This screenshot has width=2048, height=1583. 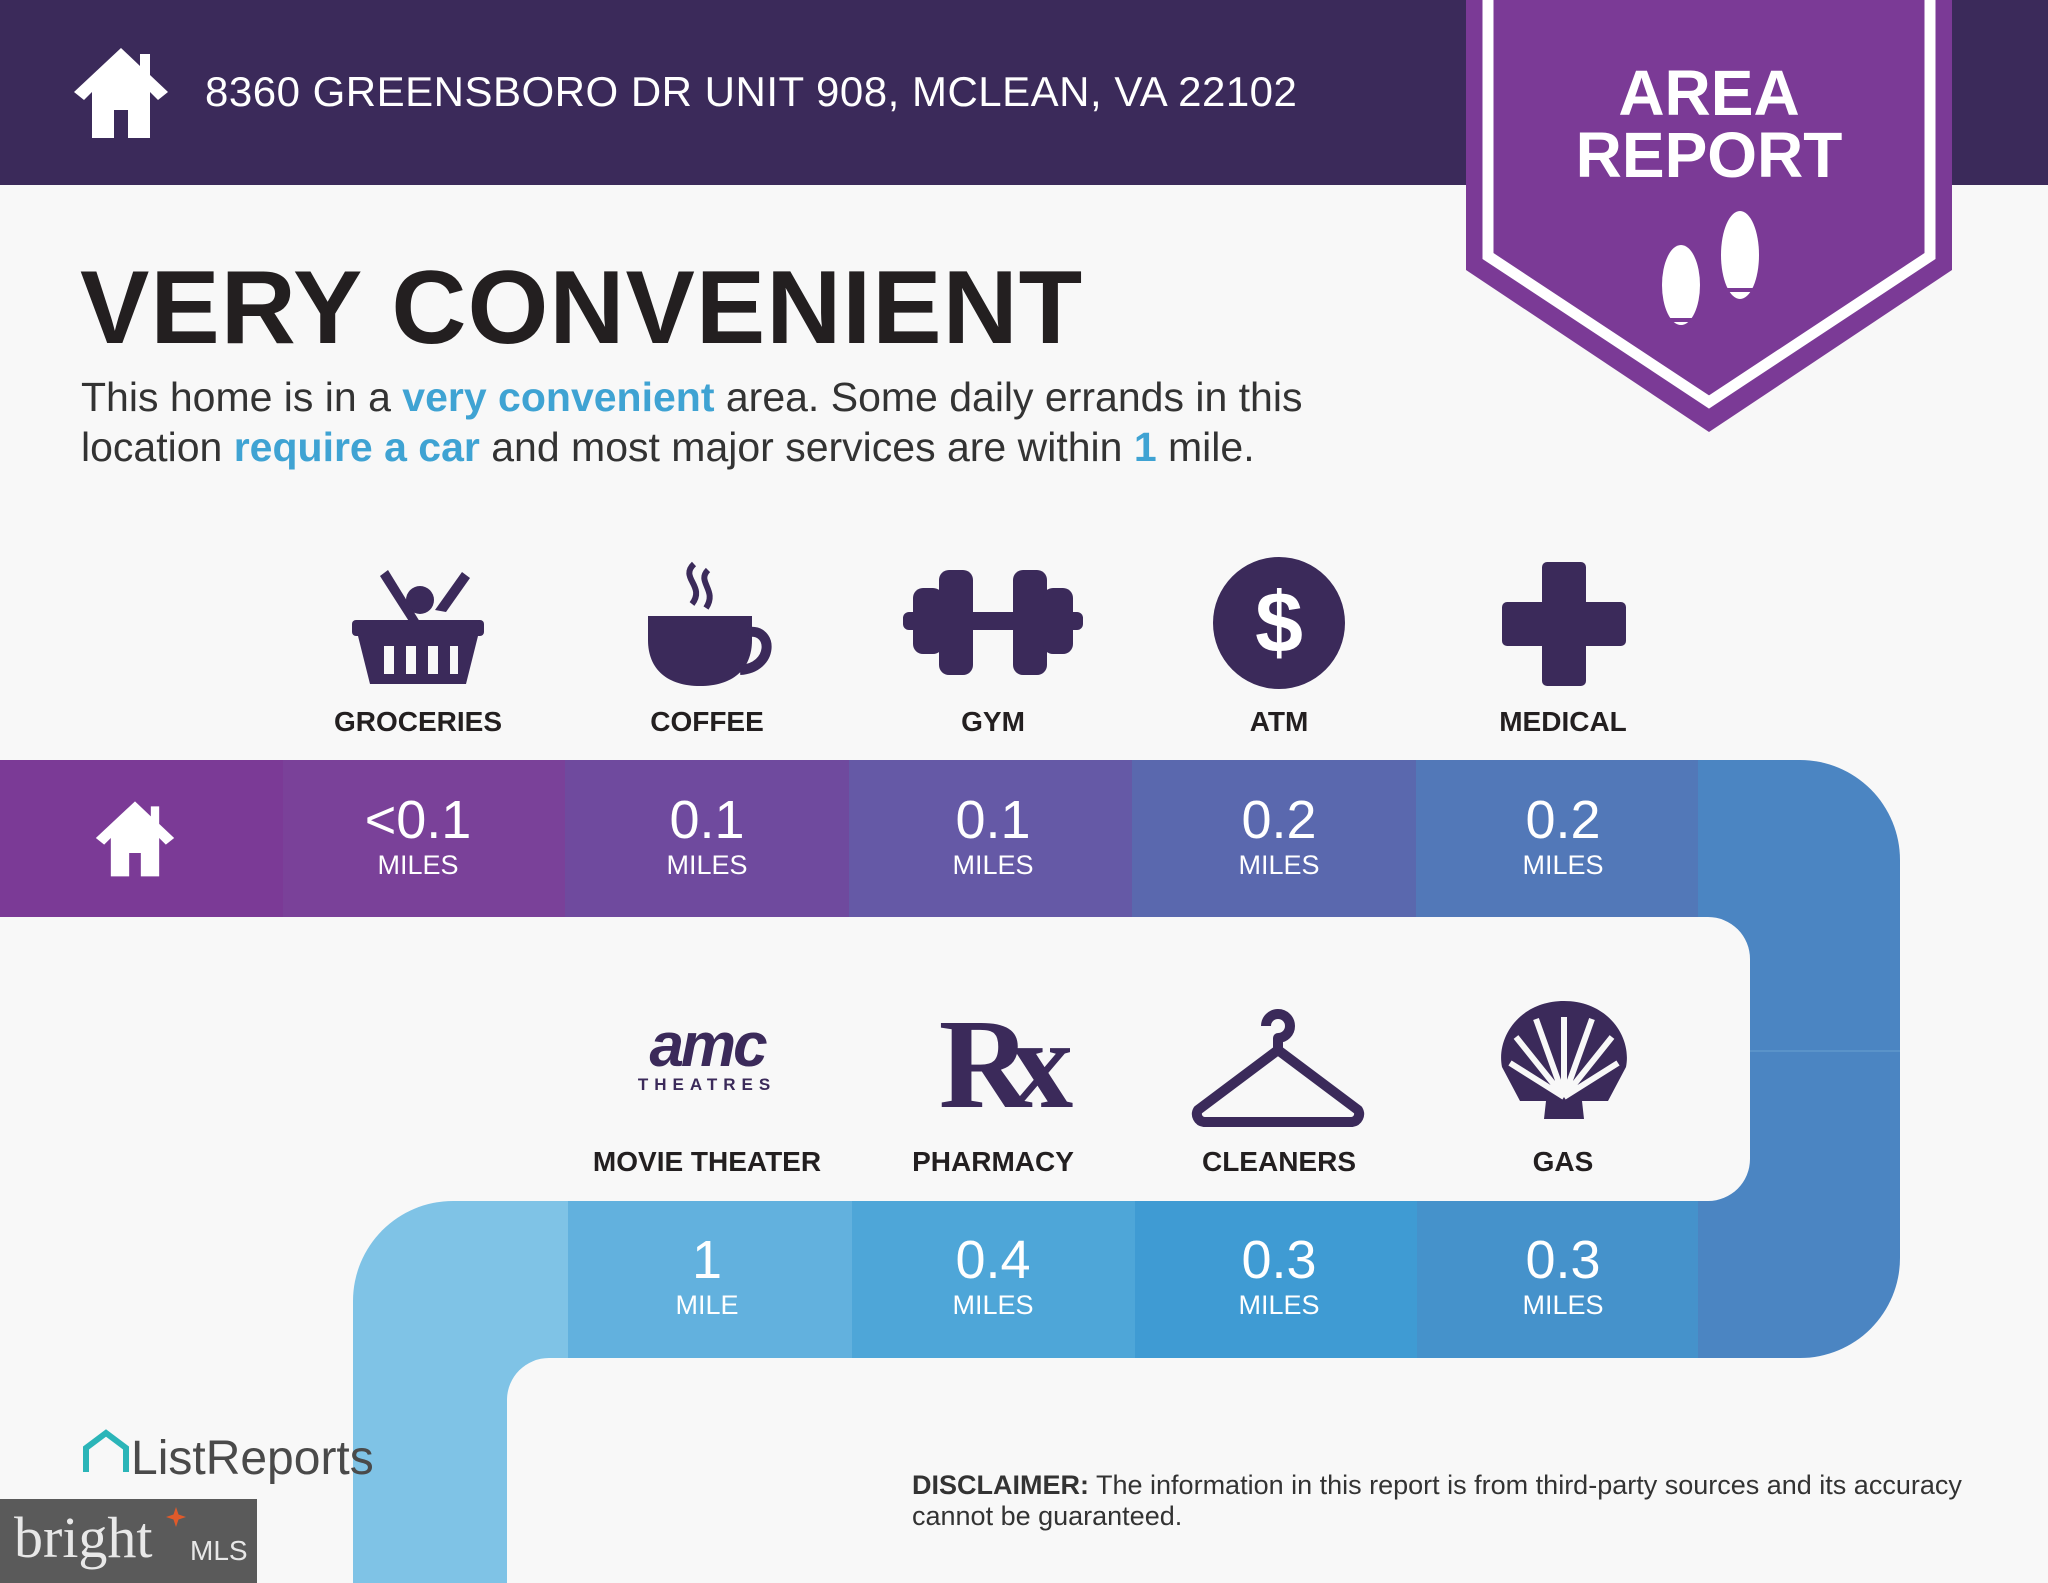 What do you see at coordinates (1710, 268) in the screenshot?
I see `footprints-icon` at bounding box center [1710, 268].